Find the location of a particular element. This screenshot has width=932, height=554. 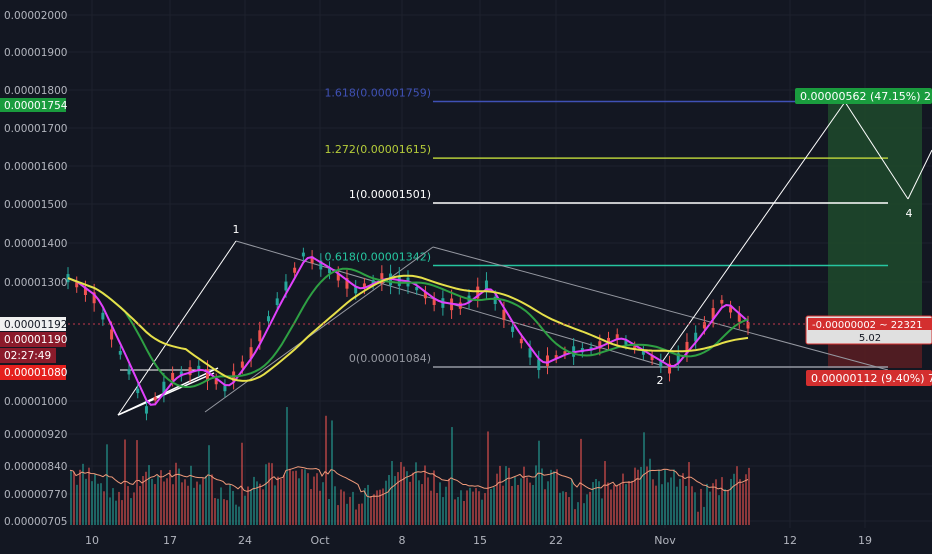

fib-level-label: 1(0.00001501) is located at coordinates (390, 194).